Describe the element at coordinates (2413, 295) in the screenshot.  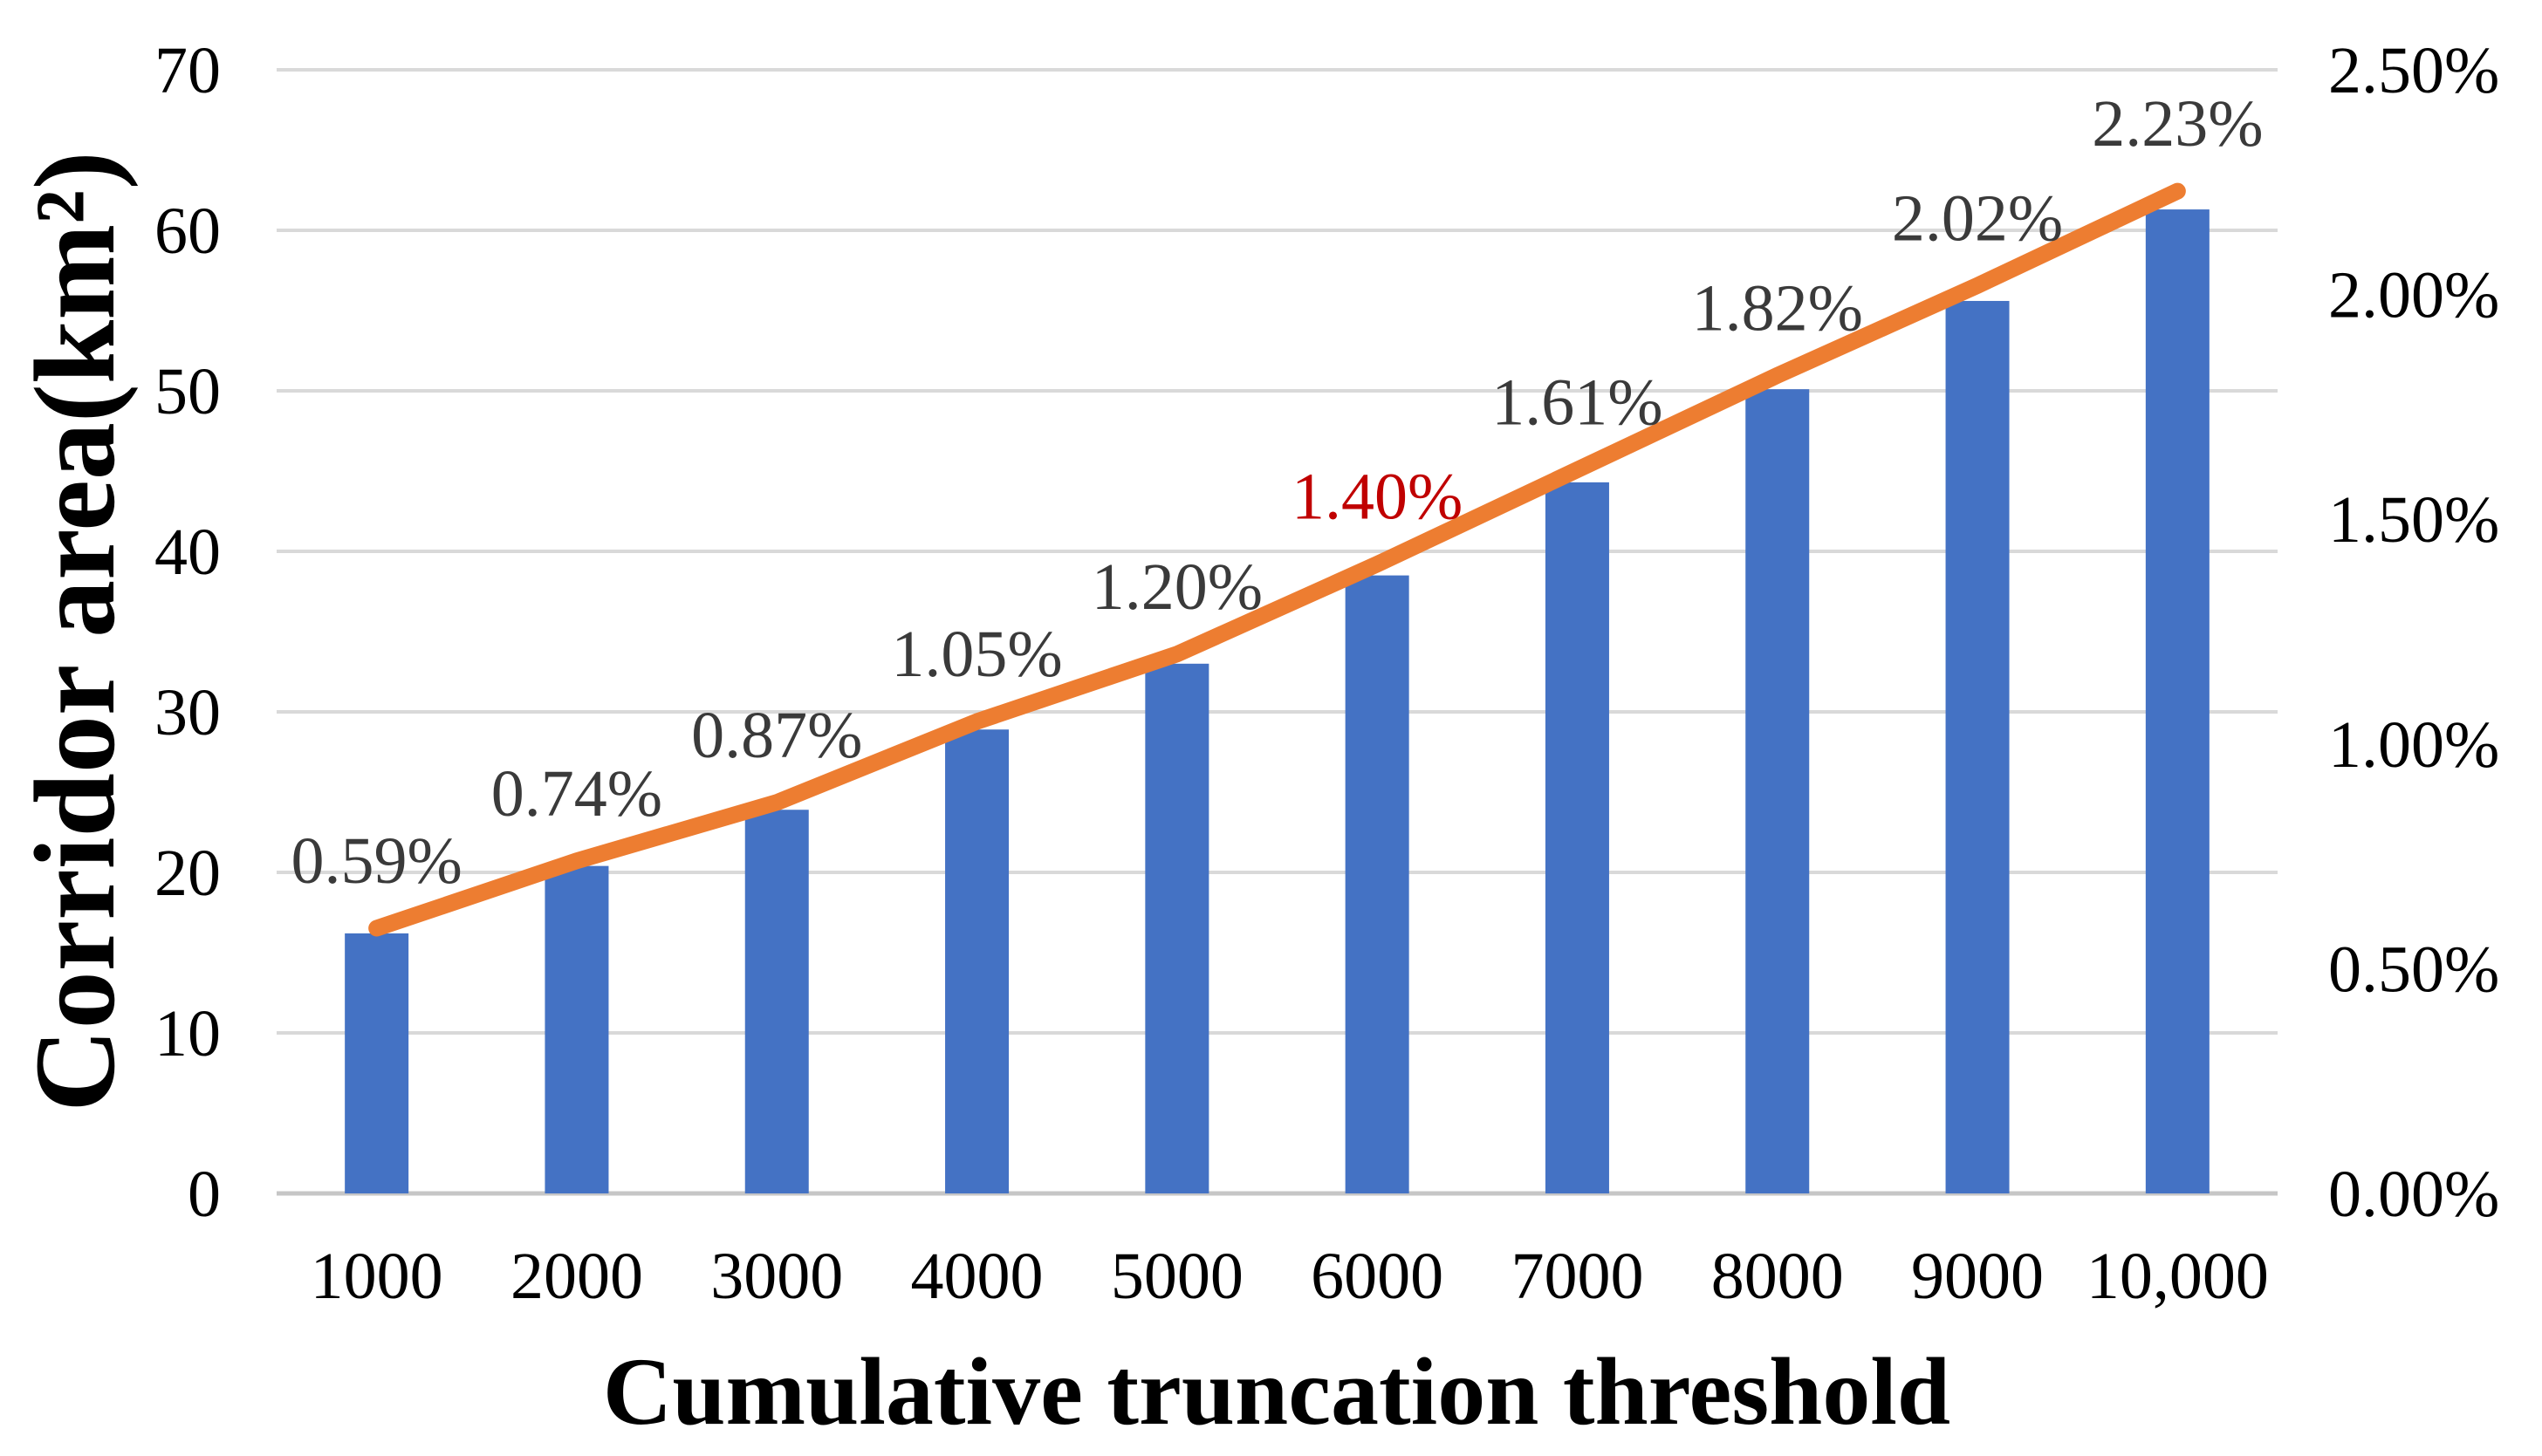
I see `right-axis-tick-label: 2.00%` at that location.